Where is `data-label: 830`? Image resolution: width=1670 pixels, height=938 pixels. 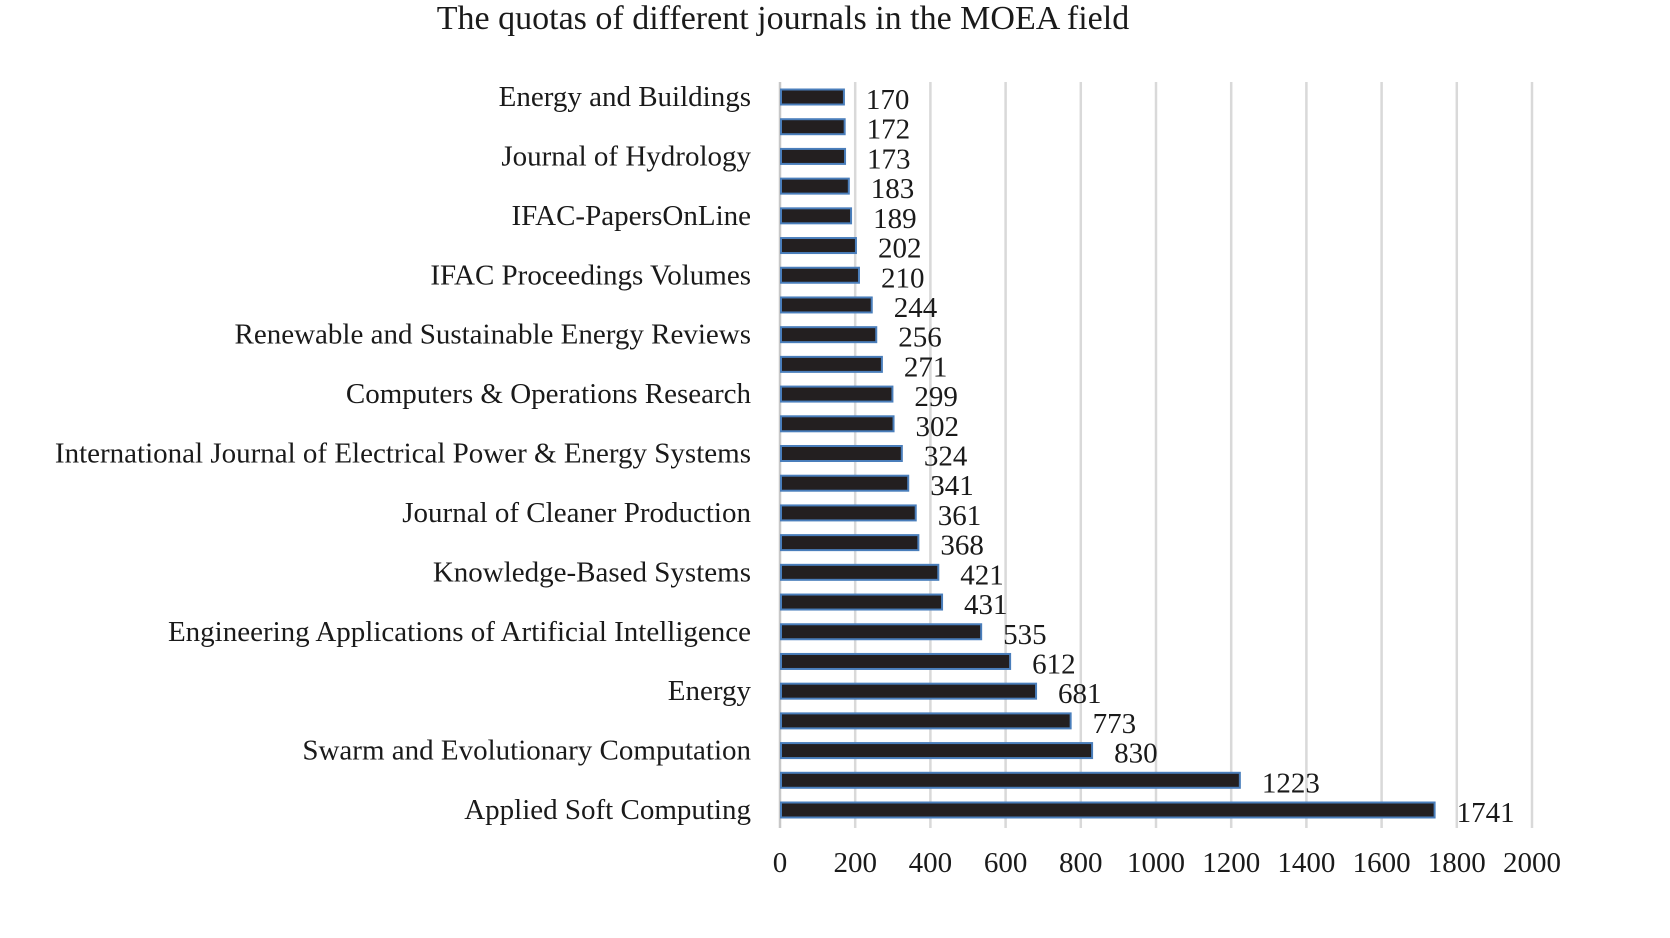
data-label: 830 is located at coordinates (1136, 754).